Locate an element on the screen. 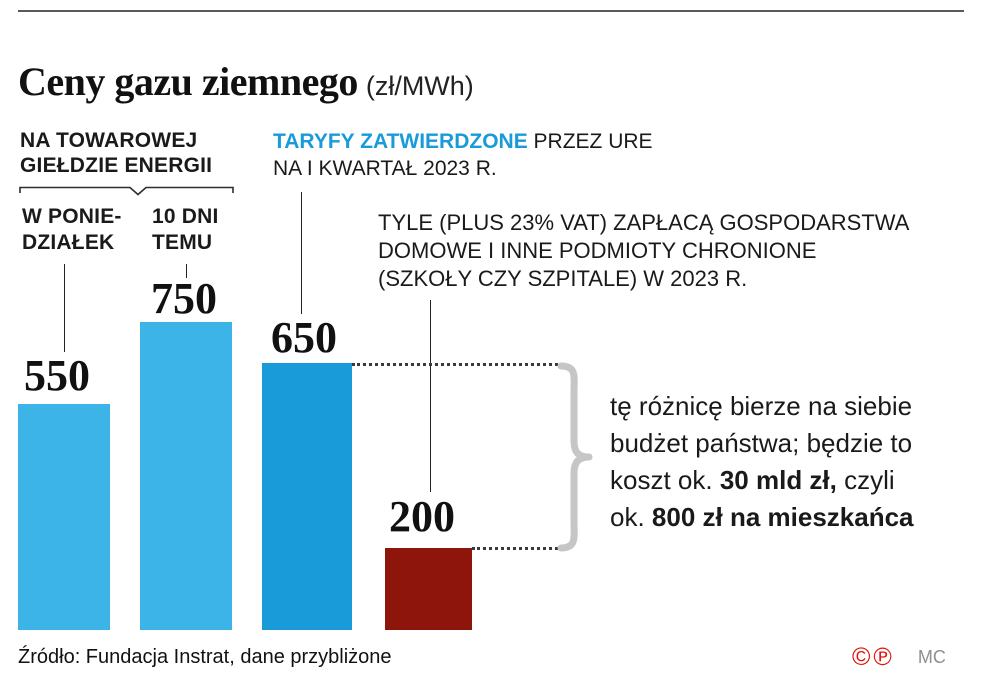 This screenshot has width=982, height=699. tariffs-annotation-line2: NA I KWARTAŁ 2023 R. is located at coordinates (385, 168).